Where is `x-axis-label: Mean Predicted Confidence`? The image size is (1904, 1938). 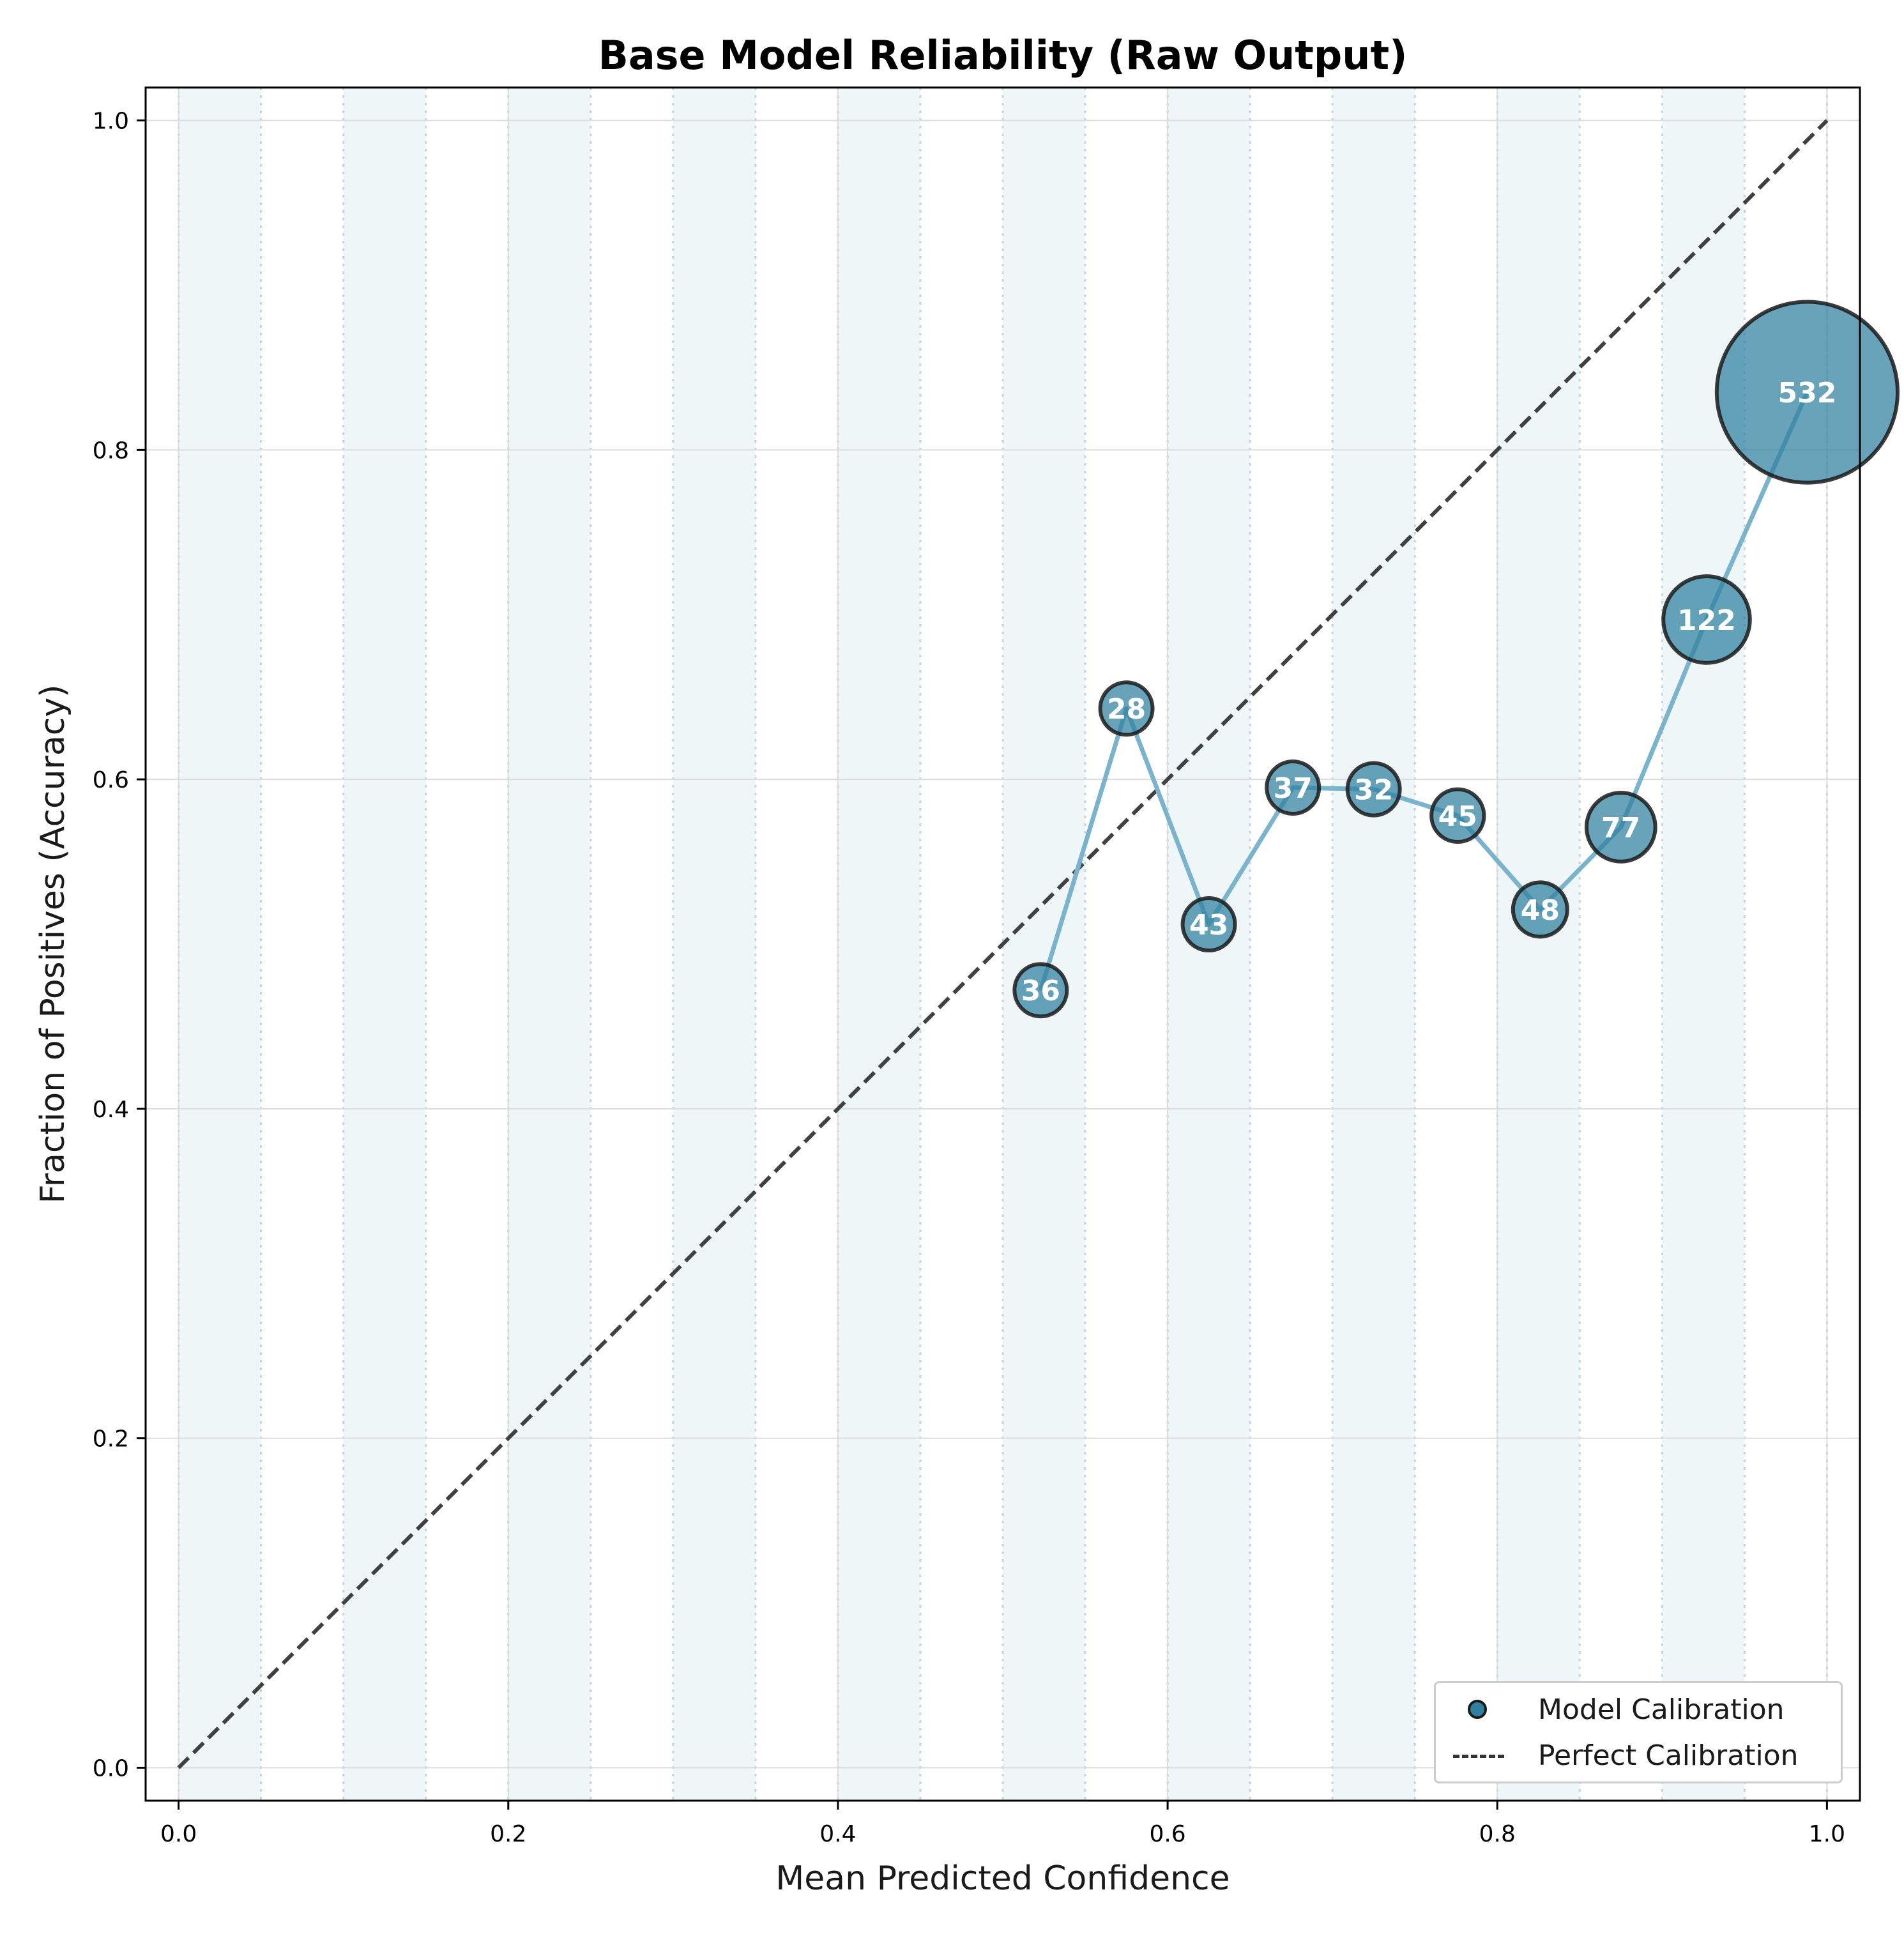
x-axis-label: Mean Predicted Confidence is located at coordinates (1002, 1878).